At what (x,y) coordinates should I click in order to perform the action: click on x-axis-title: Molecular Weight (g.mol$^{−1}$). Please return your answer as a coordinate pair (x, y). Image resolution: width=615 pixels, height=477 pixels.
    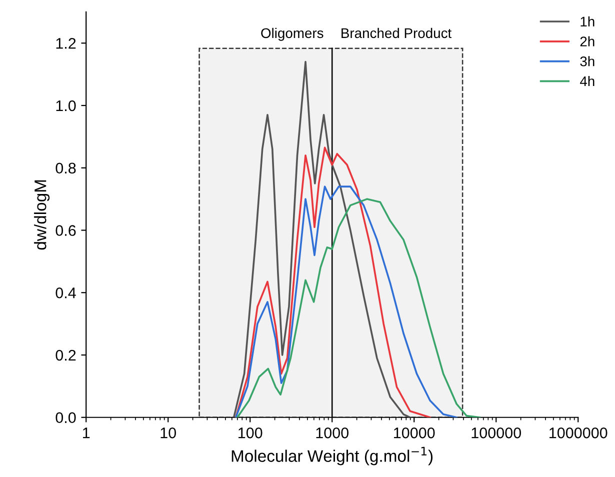
    Looking at the image, I should click on (332, 456).